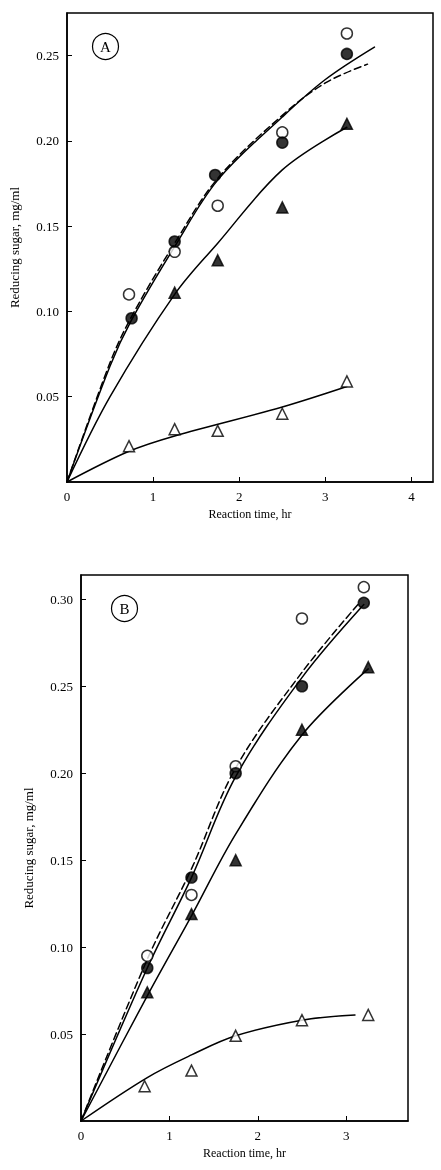 This screenshot has width=441, height=1170. What do you see at coordinates (412, 496) in the screenshot?
I see `x-tick-label: 4` at bounding box center [412, 496].